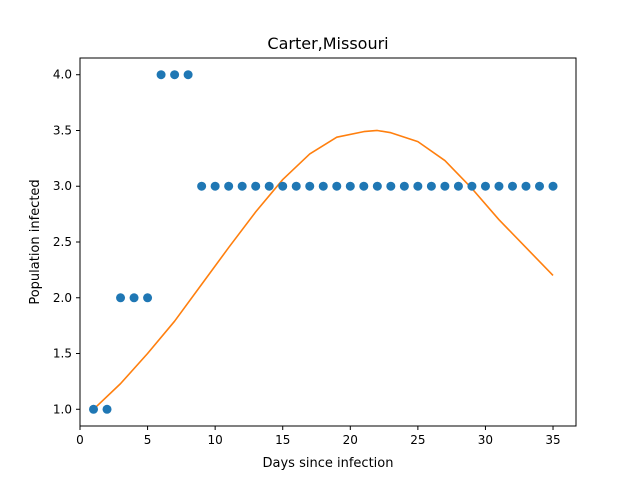 The width and height of the screenshot is (640, 480). What do you see at coordinates (62, 242) in the screenshot?
I see `y-tick-label: 2.5` at bounding box center [62, 242].